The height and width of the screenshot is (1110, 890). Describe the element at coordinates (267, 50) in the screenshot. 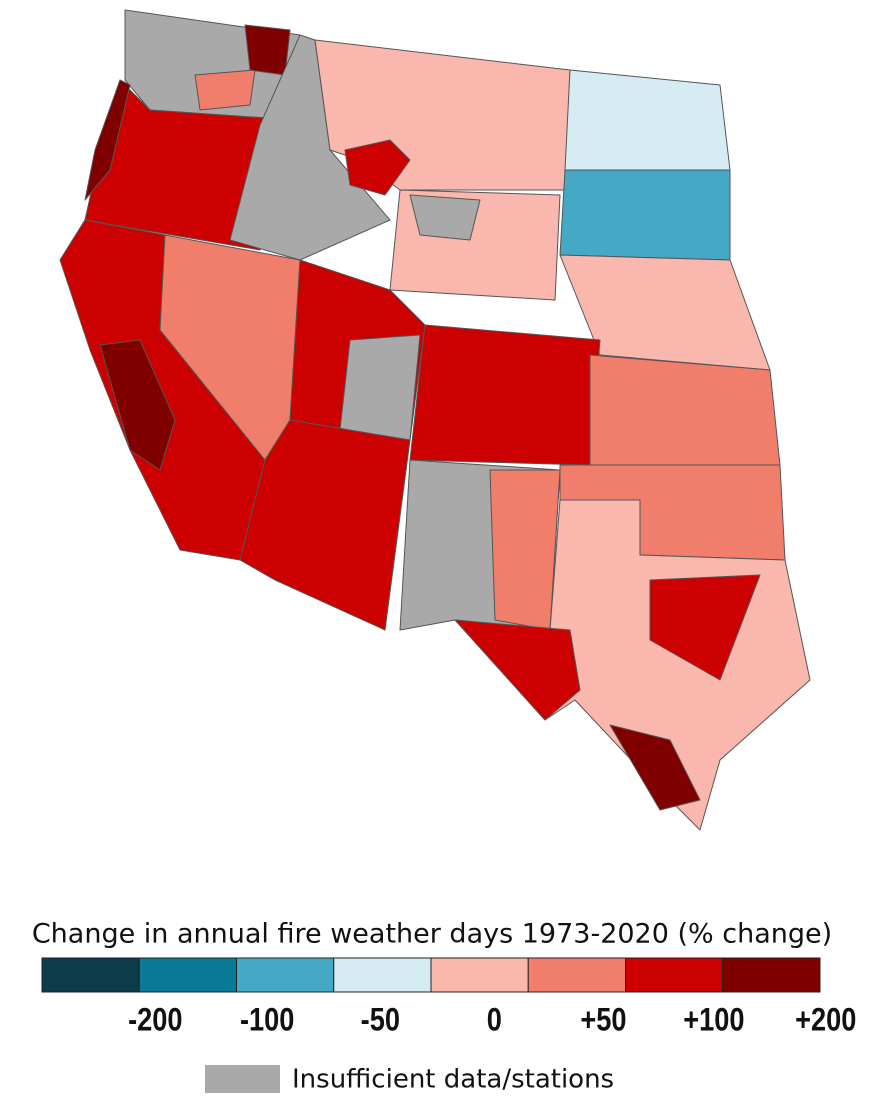

I see `region-washington-ne` at that location.